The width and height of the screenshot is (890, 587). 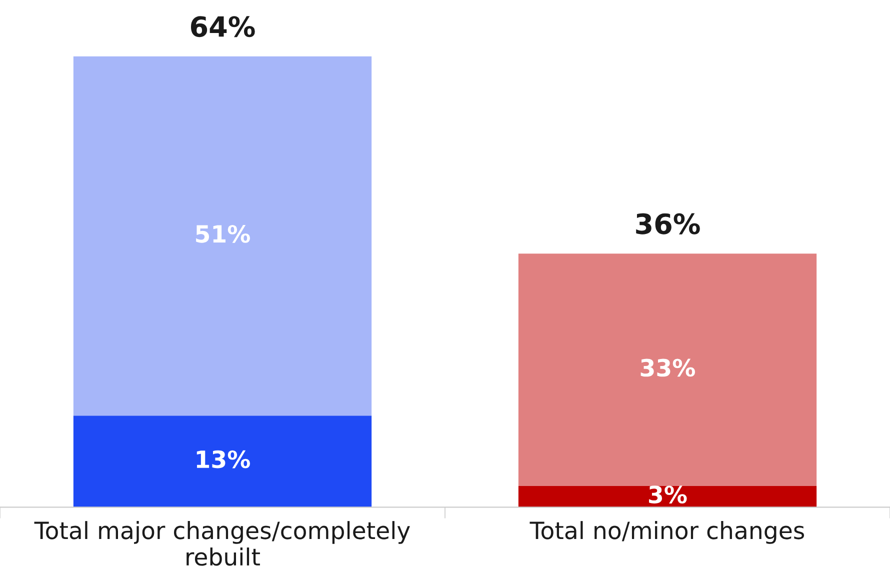 What do you see at coordinates (223, 459) in the screenshot?
I see `data-label: 13%` at bounding box center [223, 459].